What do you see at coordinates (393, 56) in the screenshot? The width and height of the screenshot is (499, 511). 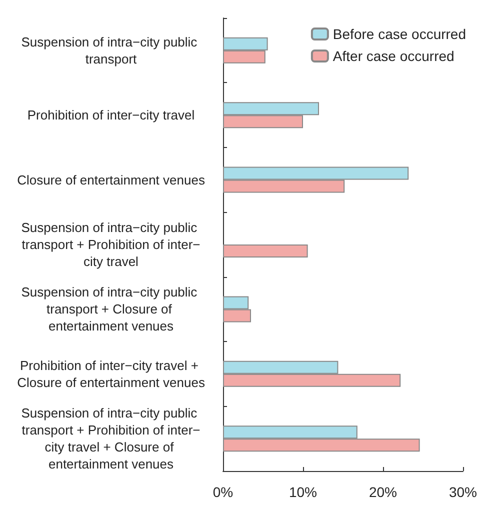 I see `legend-label: After case occurred` at bounding box center [393, 56].